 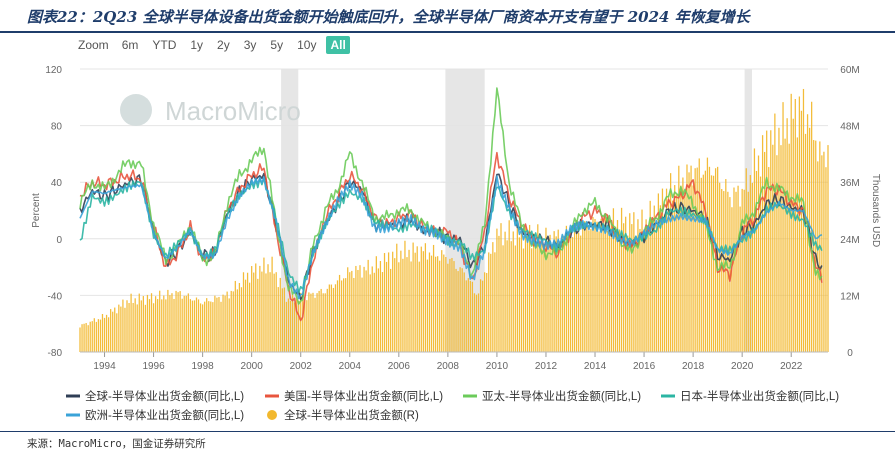 I want to click on source-note: 来源：MacroMicro，国金证券研究所, so click(x=116, y=444).